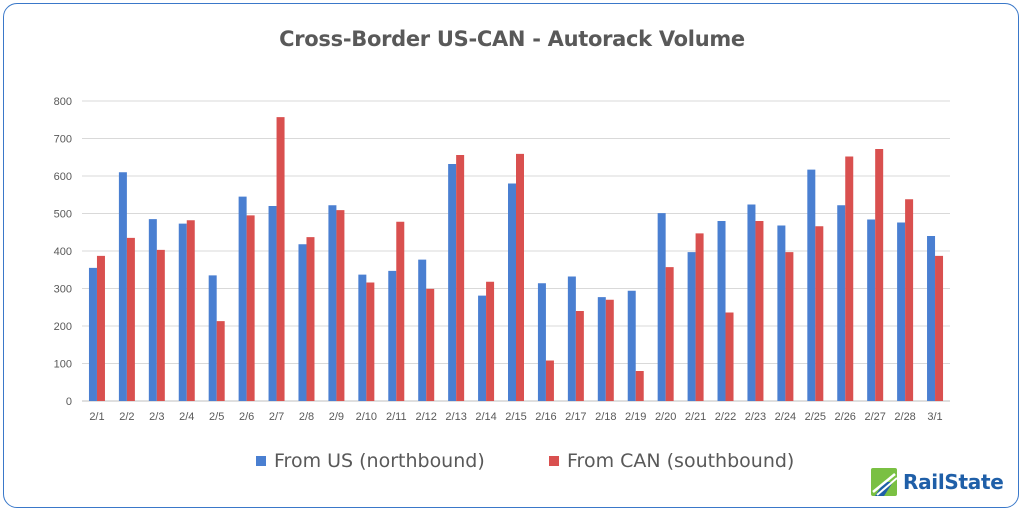 The width and height of the screenshot is (1024, 513). Describe the element at coordinates (396, 417) in the screenshot. I see `x-tick-label: 2/11` at that location.